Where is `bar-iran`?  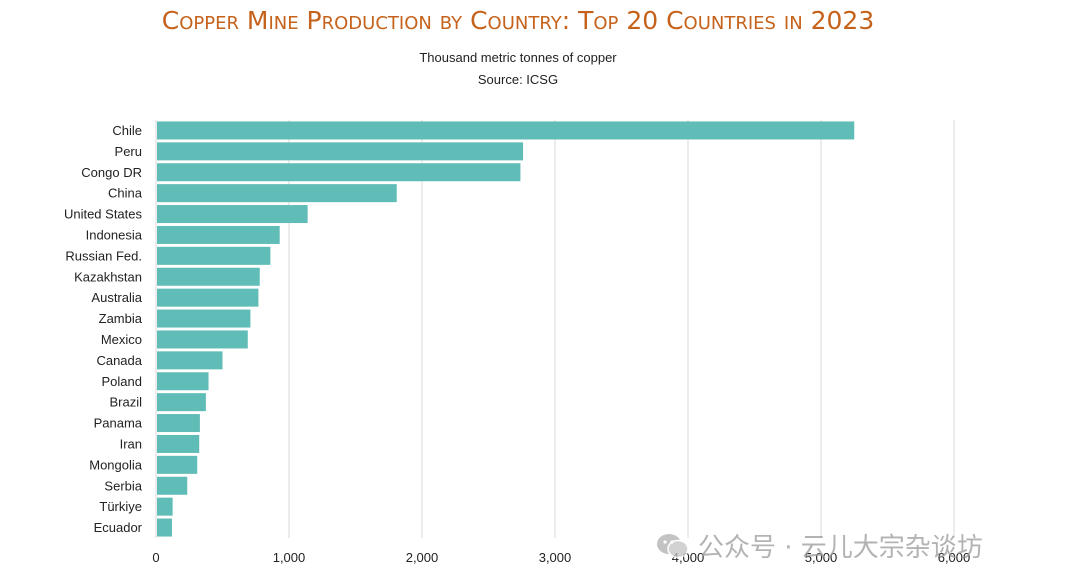
bar-iran is located at coordinates (178, 443).